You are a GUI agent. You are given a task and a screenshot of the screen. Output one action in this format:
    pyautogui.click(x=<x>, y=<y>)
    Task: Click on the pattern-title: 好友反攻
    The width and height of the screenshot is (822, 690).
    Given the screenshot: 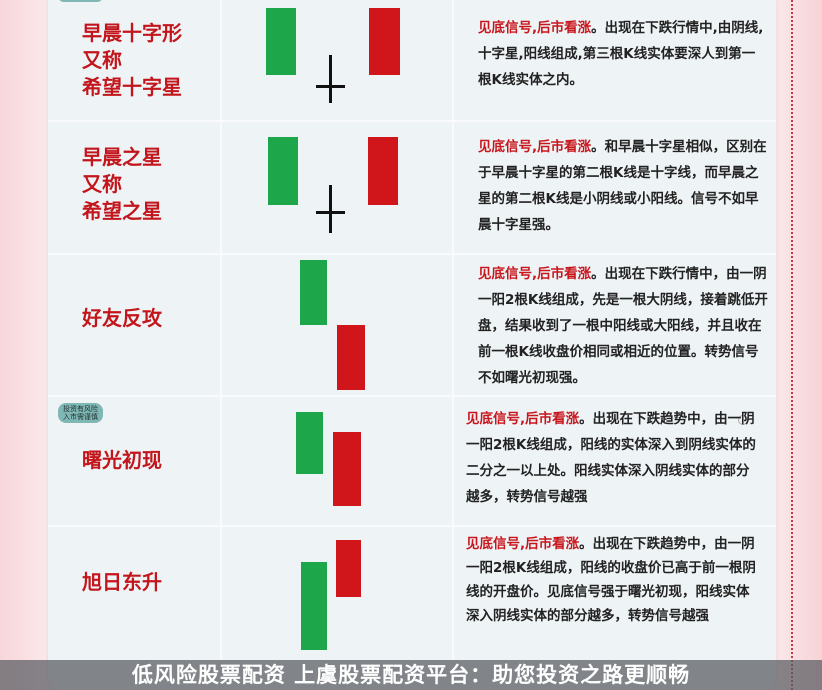 What is the action you would take?
    pyautogui.click(x=122, y=318)
    